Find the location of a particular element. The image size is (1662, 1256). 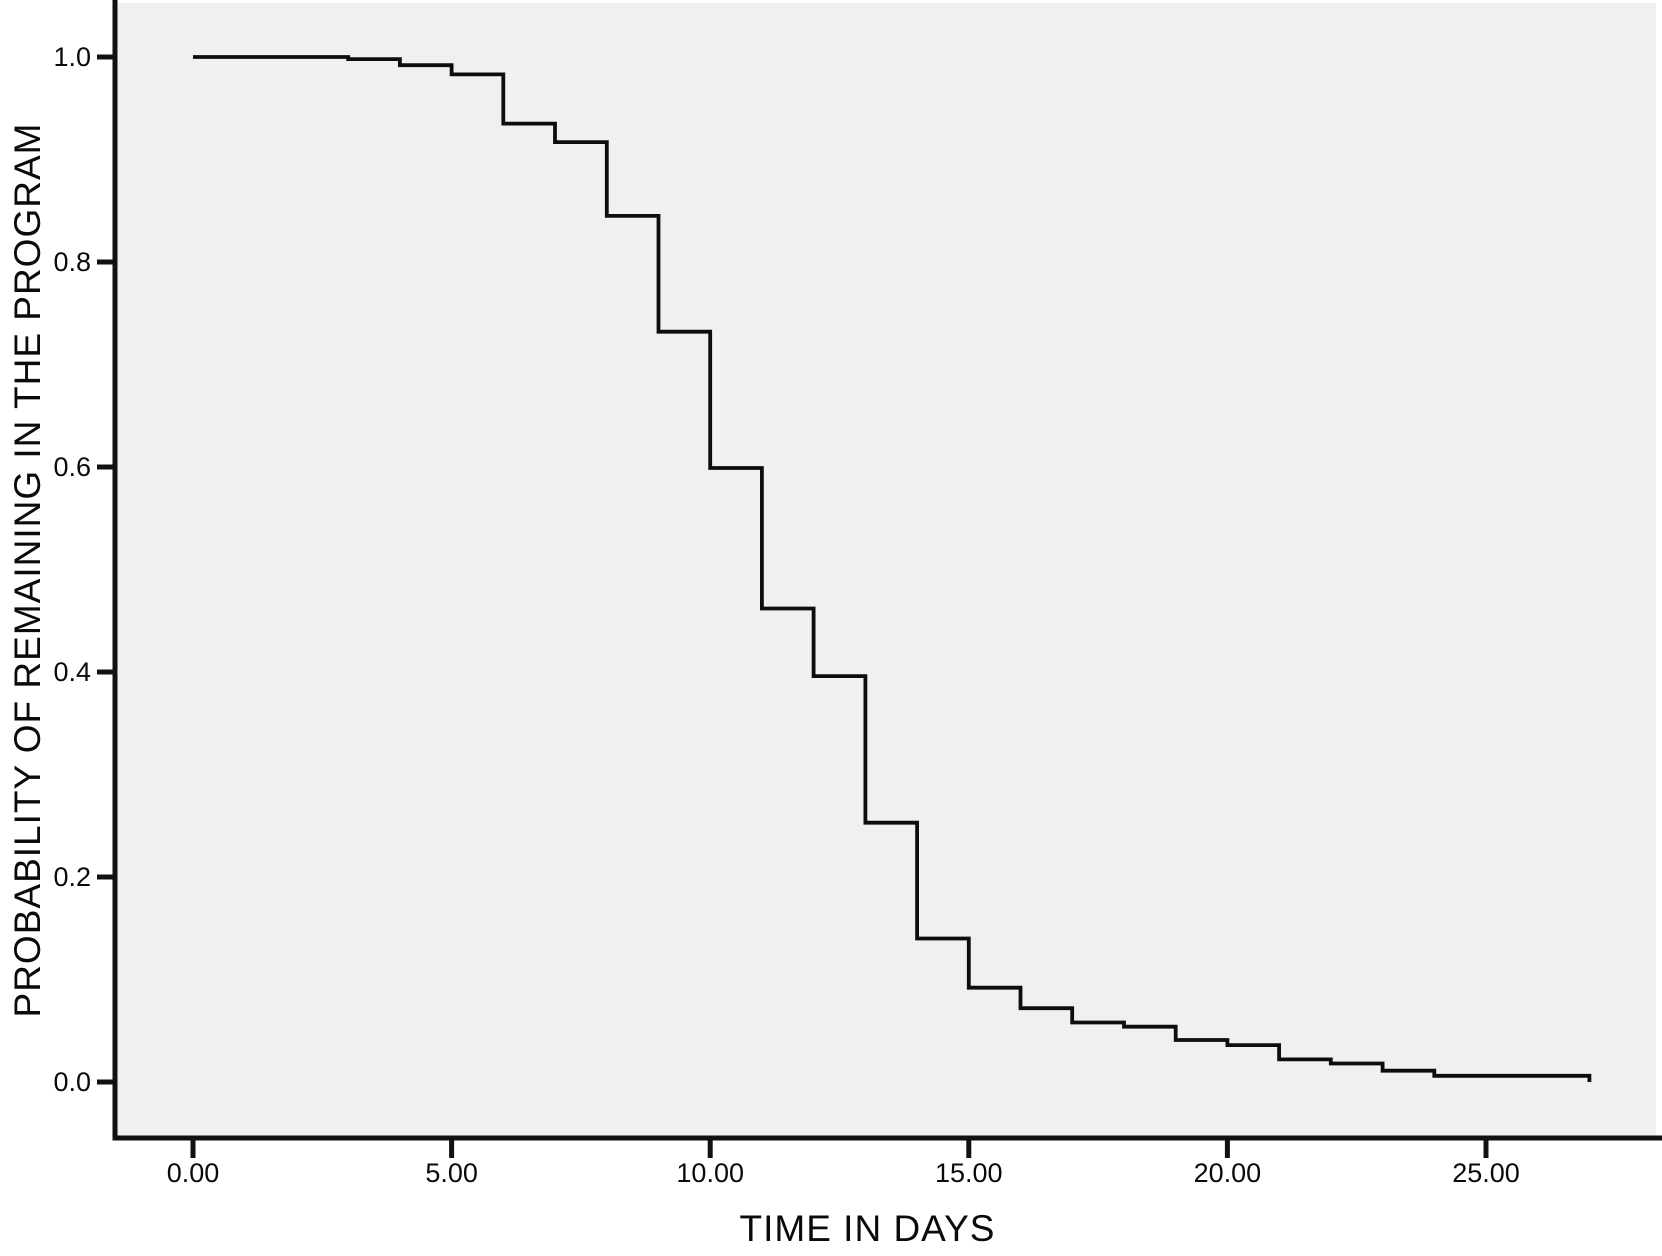

y-tick-label: 0.4 is located at coordinates (72, 672).